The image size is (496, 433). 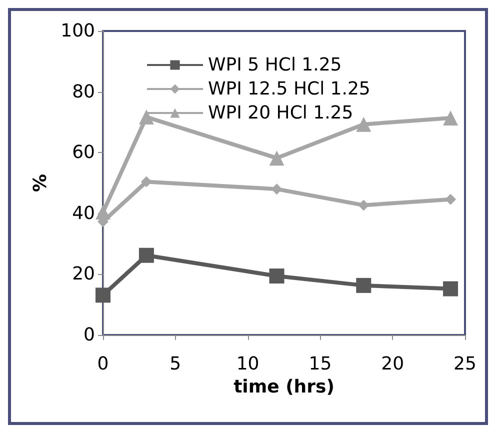 I want to click on y-tick-label: 20, so click(x=83, y=274).